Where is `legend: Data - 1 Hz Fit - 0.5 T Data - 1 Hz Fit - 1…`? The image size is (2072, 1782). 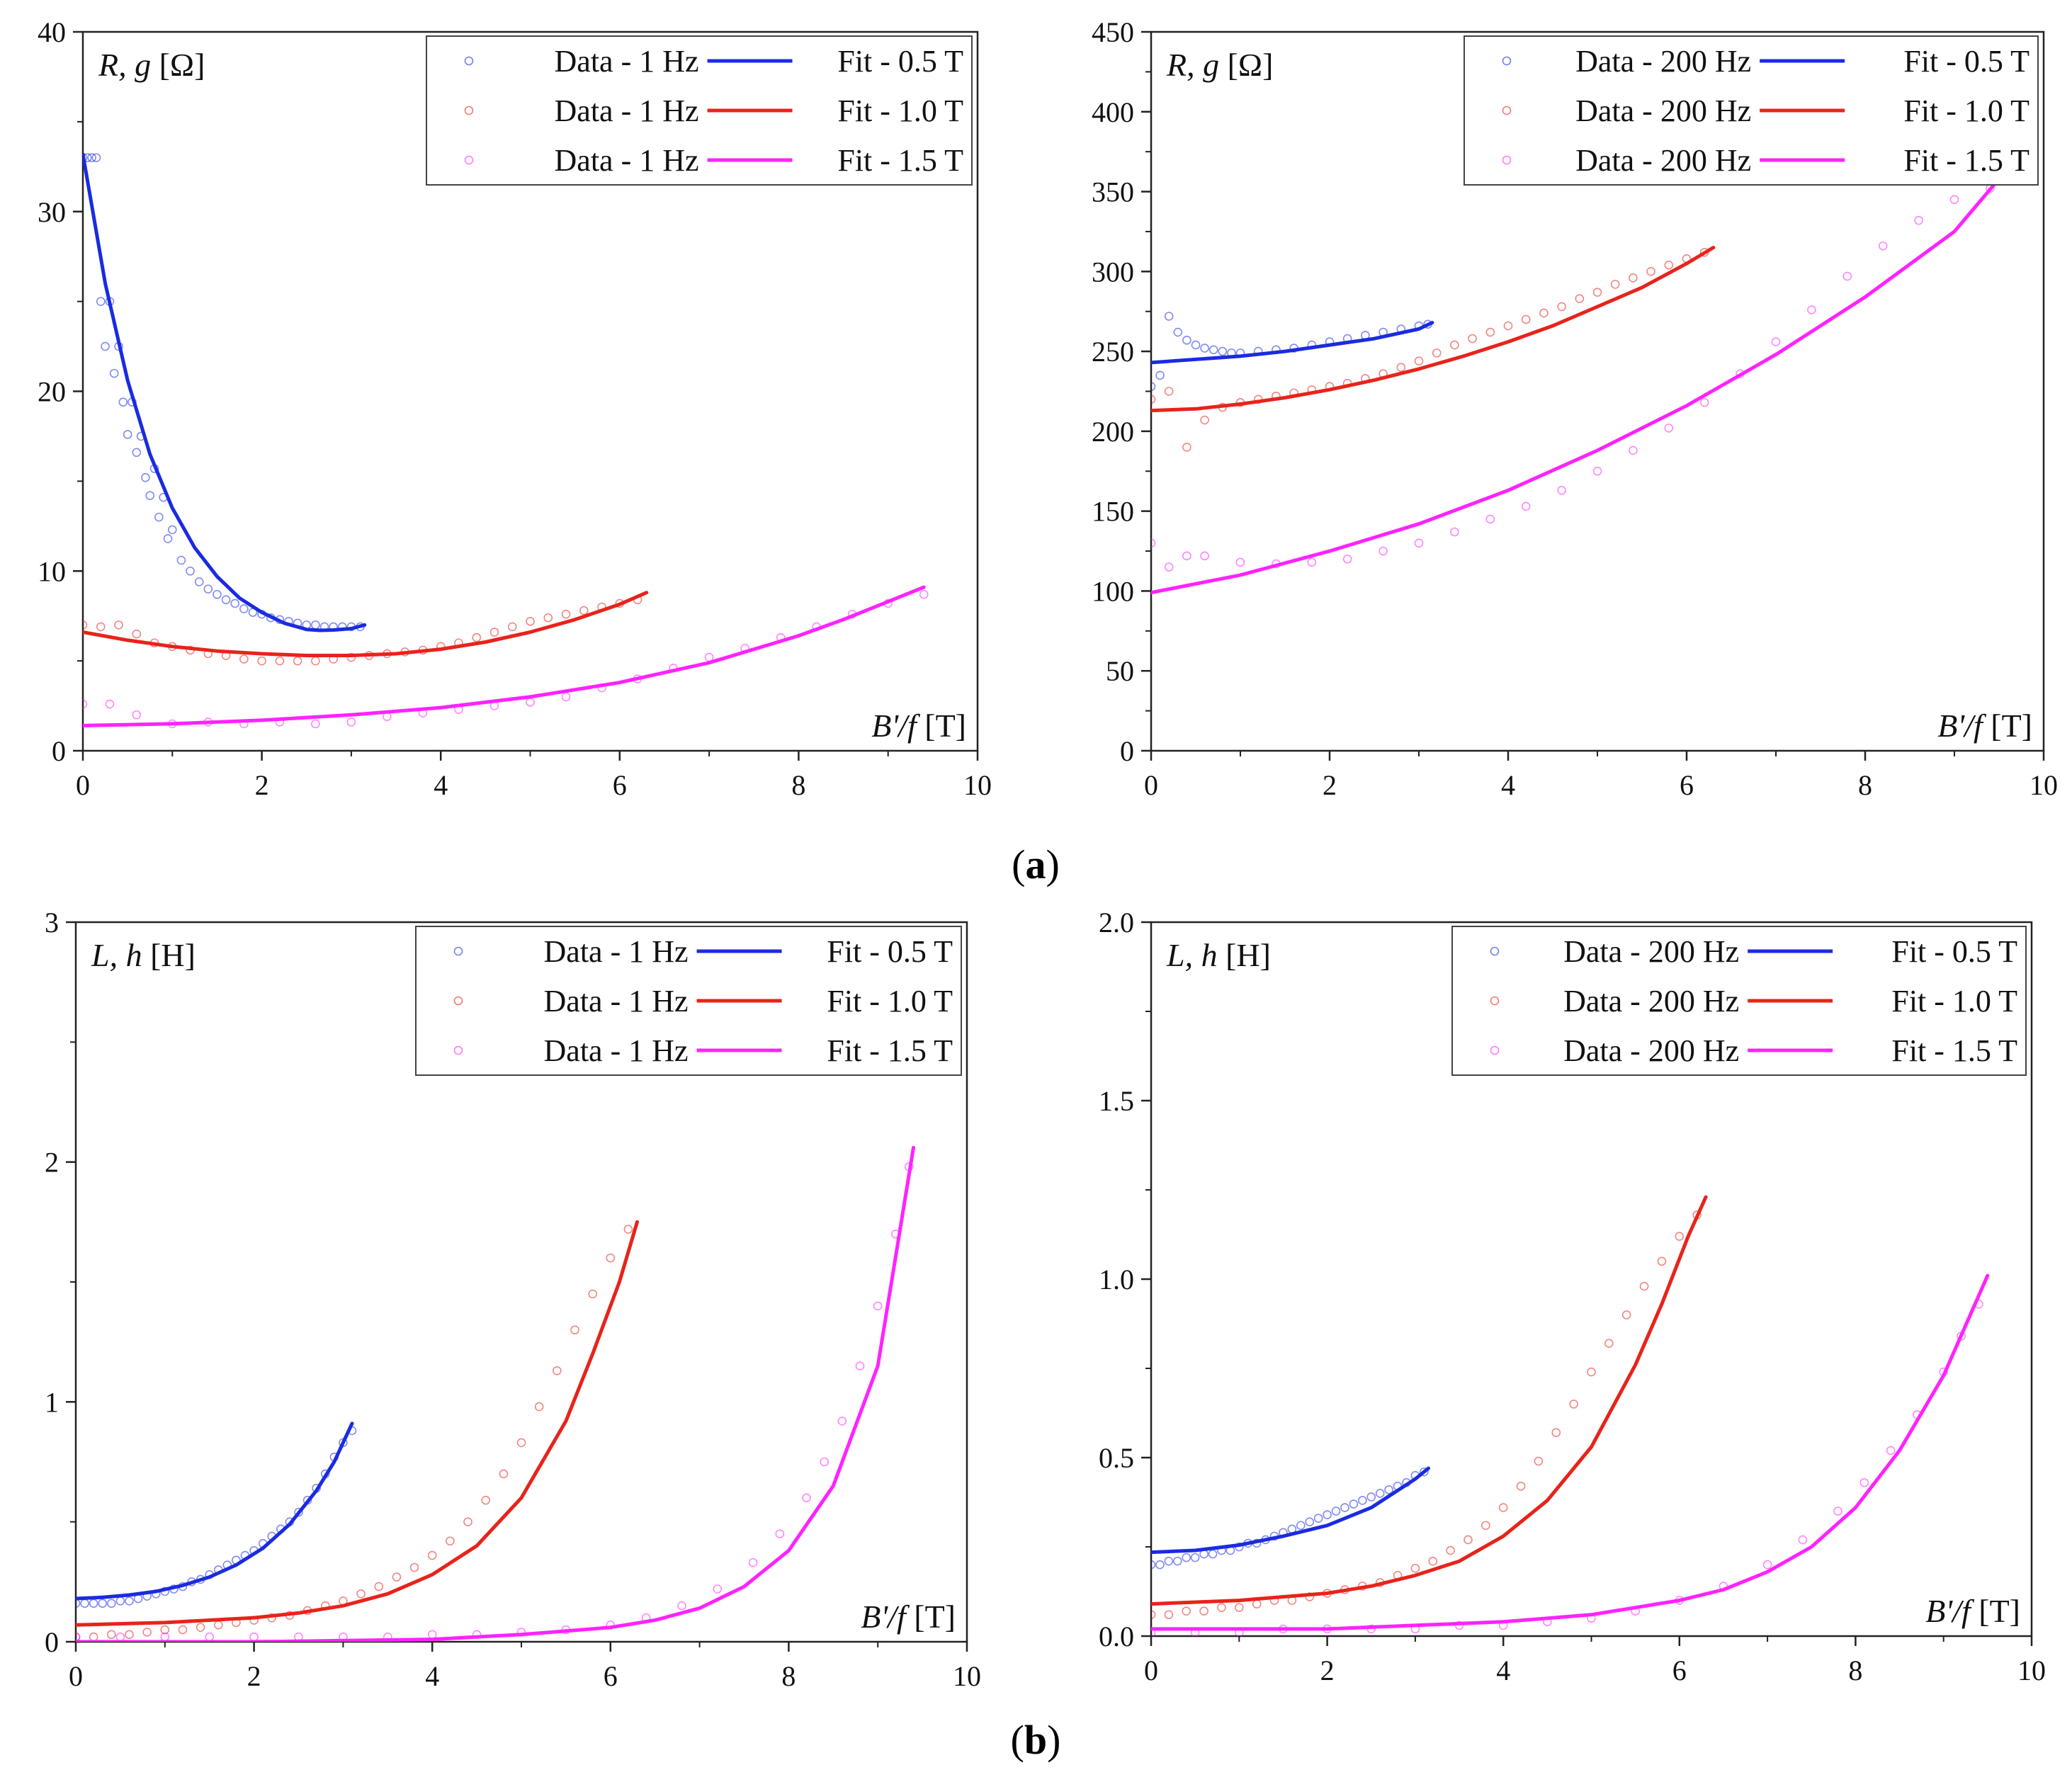
legend: Data - 1 Hz Fit - 0.5 T Data - 1 Hz Fit - 1… is located at coordinates (688, 1001).